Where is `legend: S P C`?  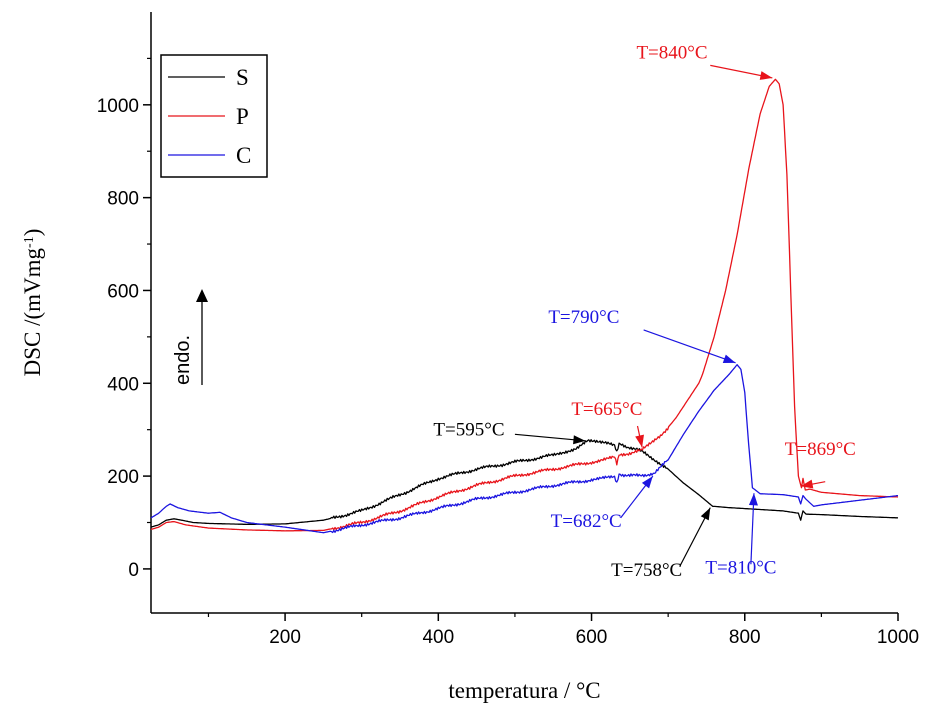 legend: S P C is located at coordinates (214, 116).